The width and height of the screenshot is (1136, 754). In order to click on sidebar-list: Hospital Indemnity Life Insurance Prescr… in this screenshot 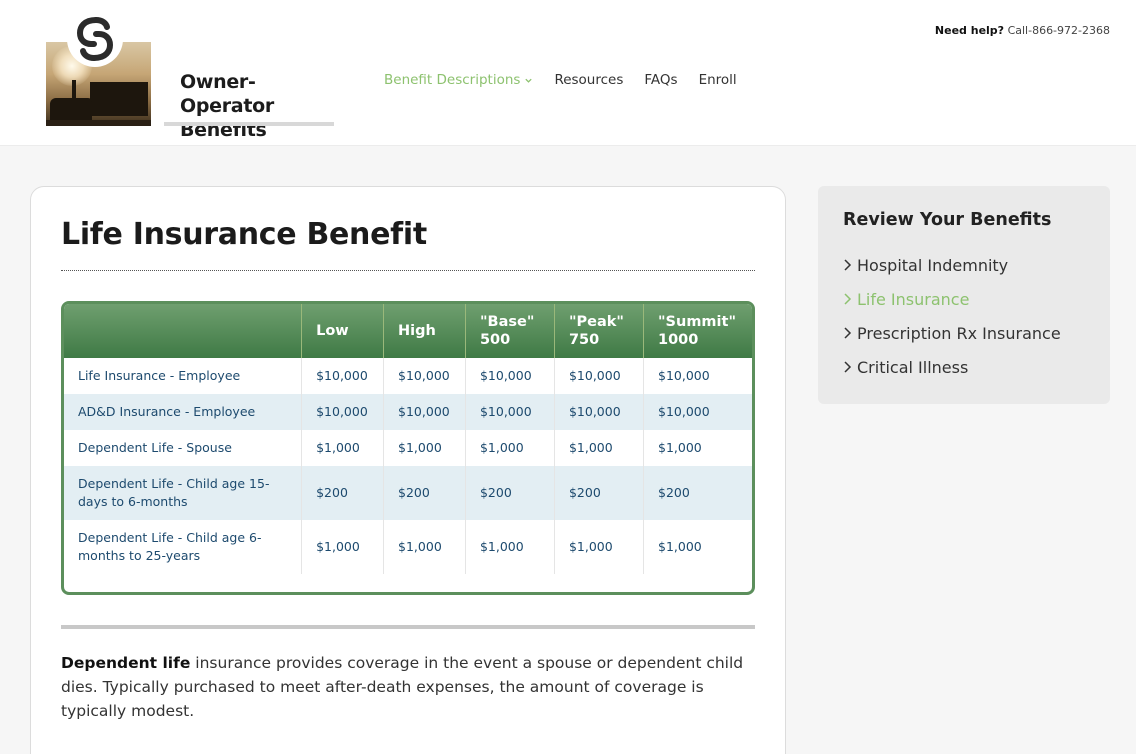, I will do `click(951, 316)`.